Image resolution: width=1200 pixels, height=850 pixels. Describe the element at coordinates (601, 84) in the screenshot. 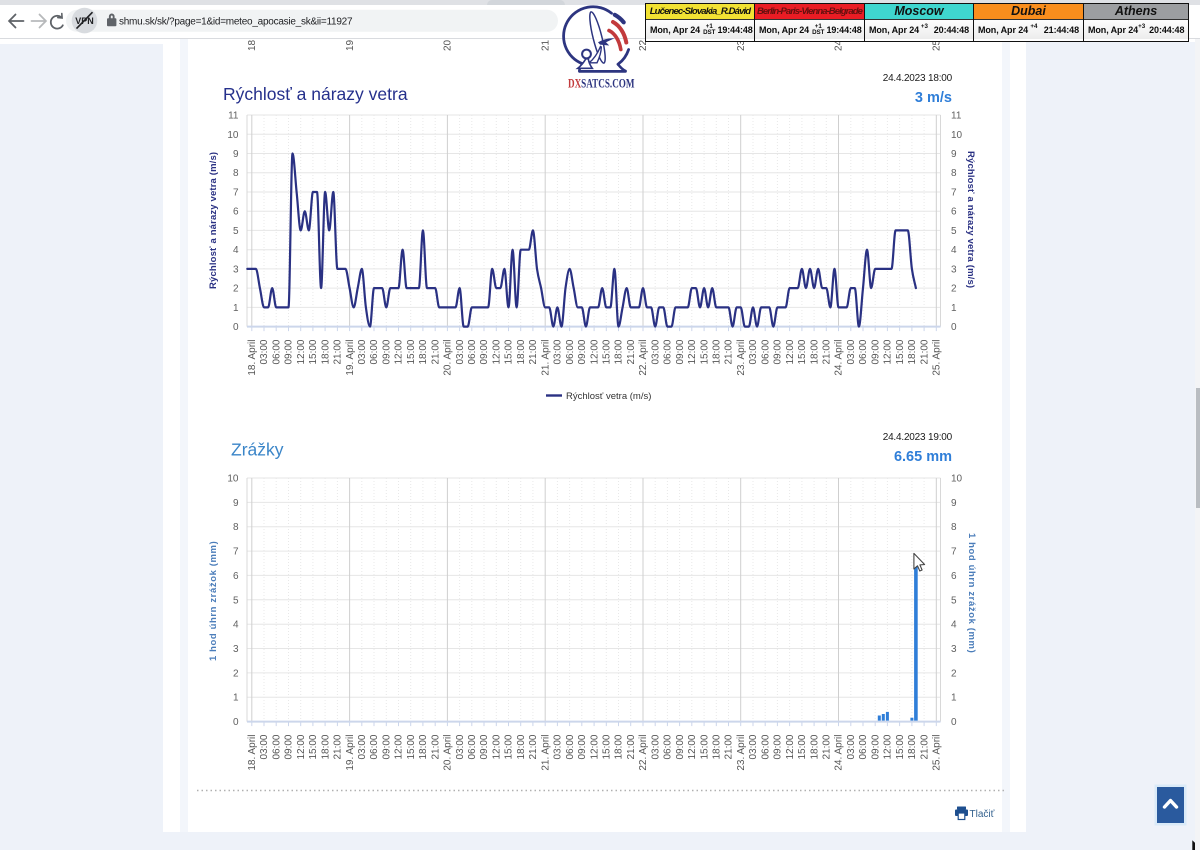

I see `svg-text: DXSATCS.COM` at that location.